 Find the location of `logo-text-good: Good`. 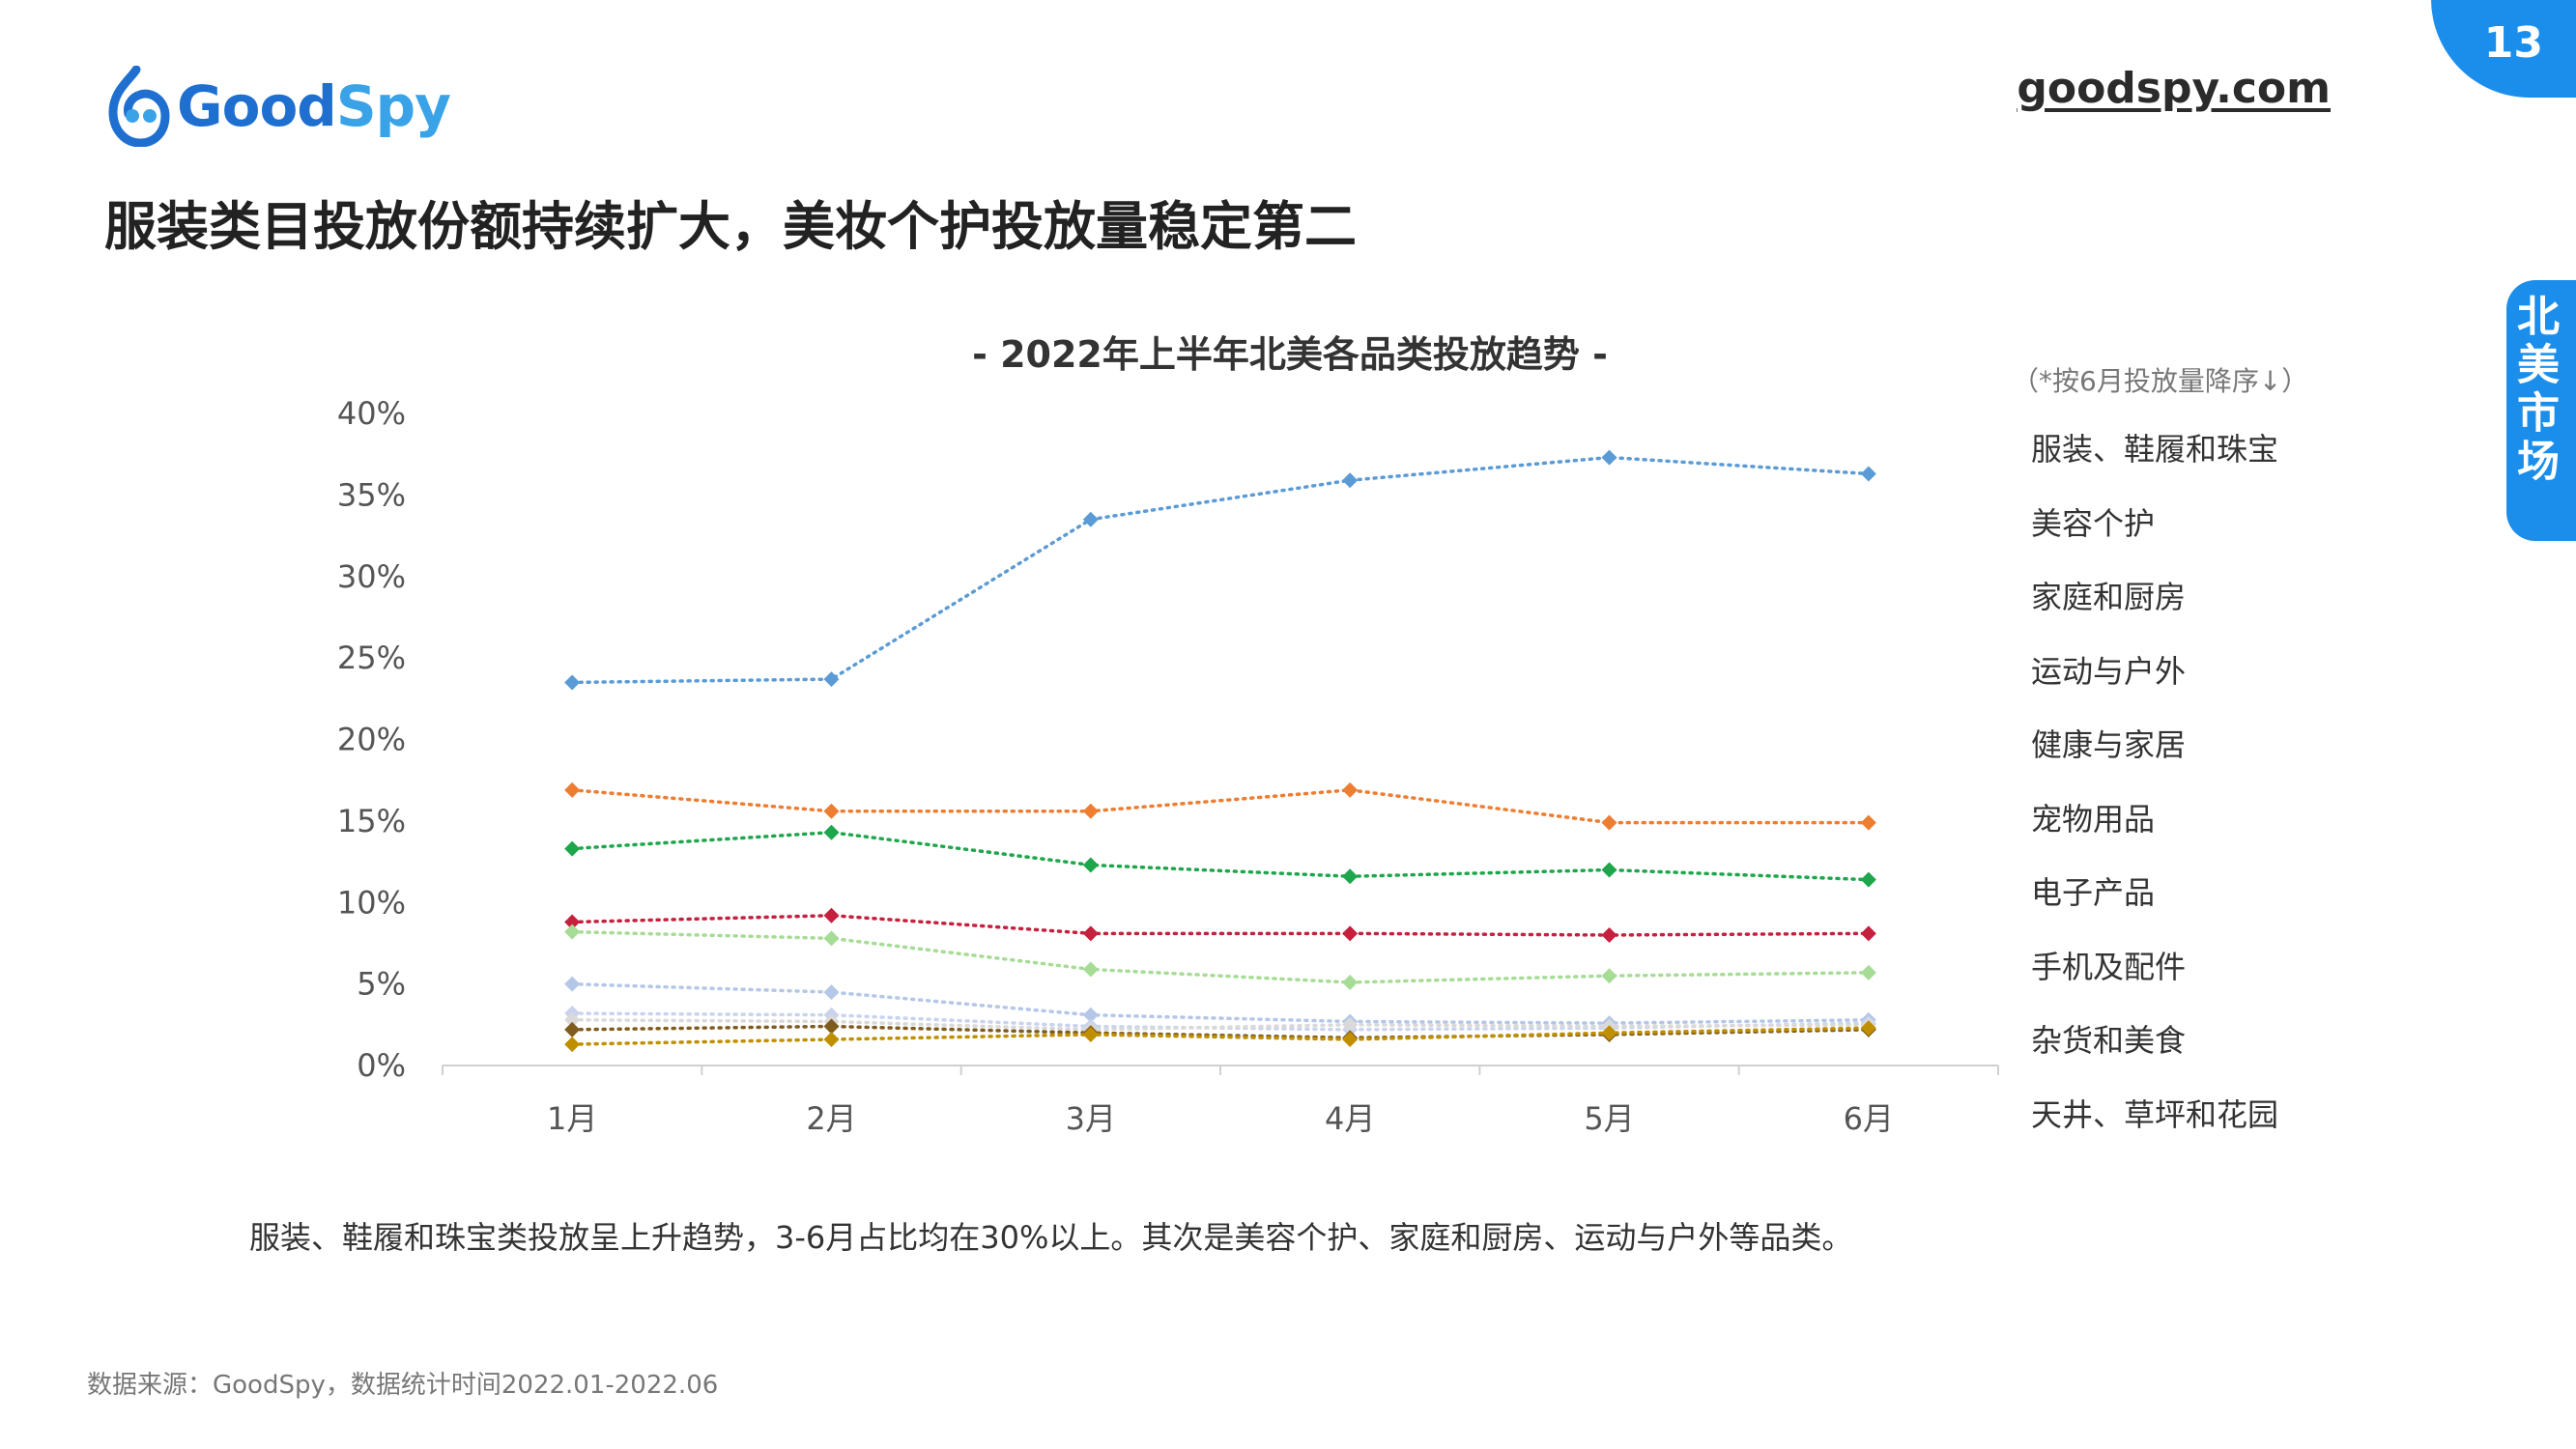

logo-text-good: Good is located at coordinates (257, 106).